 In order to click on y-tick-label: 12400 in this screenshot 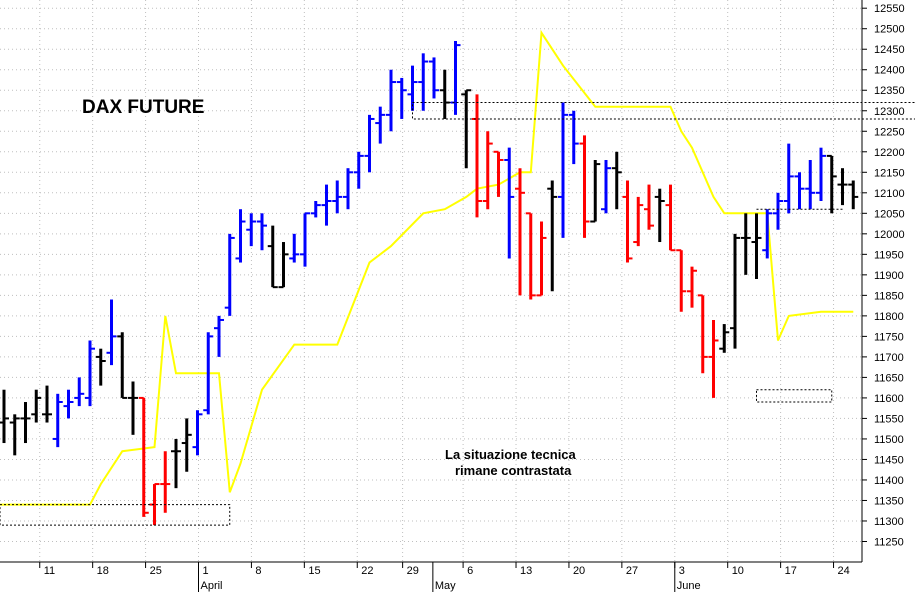, I will do `click(889, 71)`.